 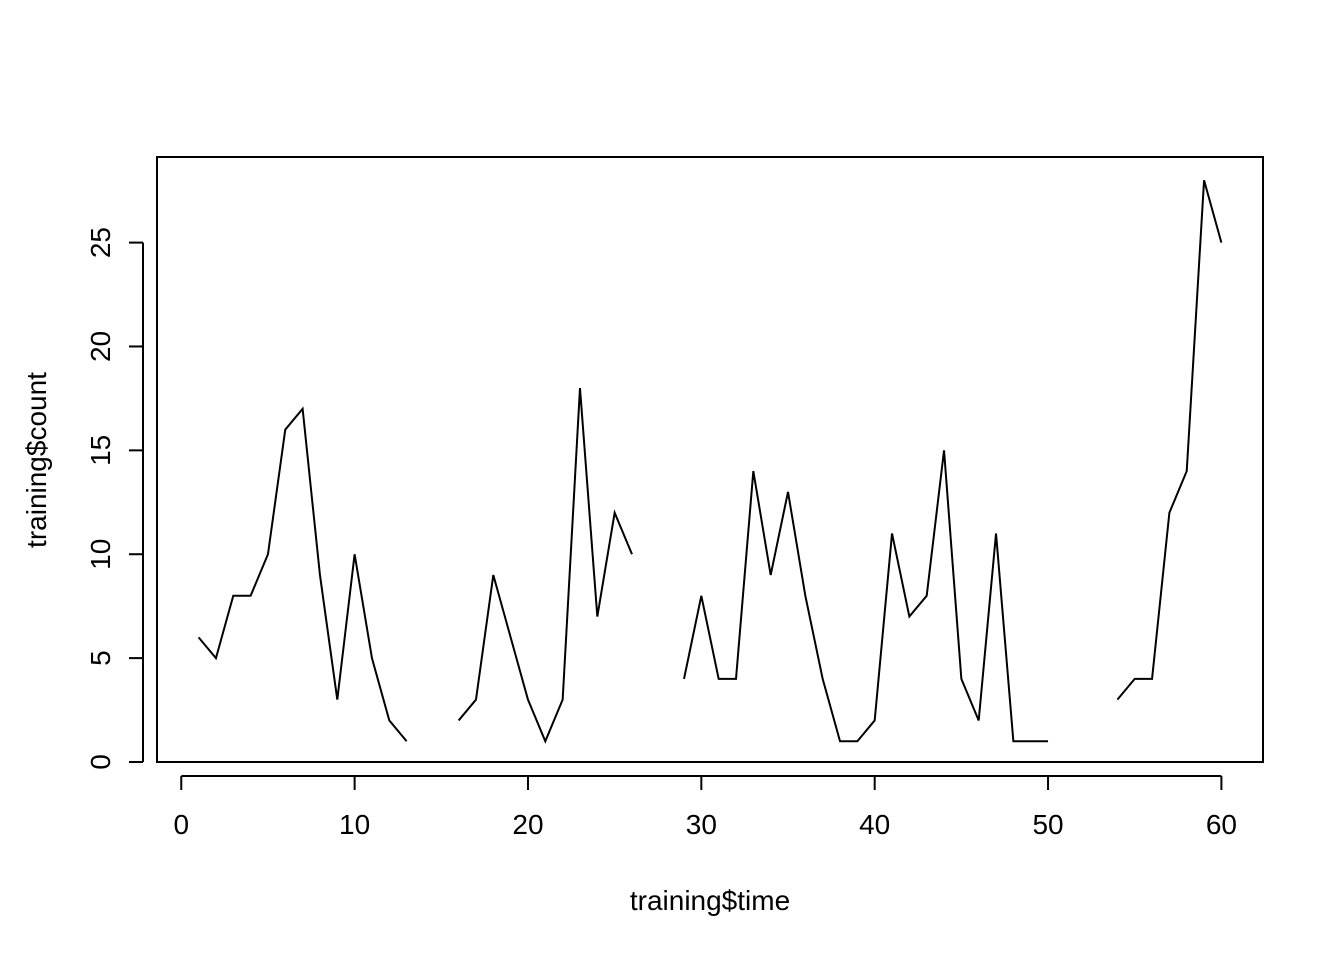 What do you see at coordinates (874, 824) in the screenshot?
I see `x-tick-label: 40` at bounding box center [874, 824].